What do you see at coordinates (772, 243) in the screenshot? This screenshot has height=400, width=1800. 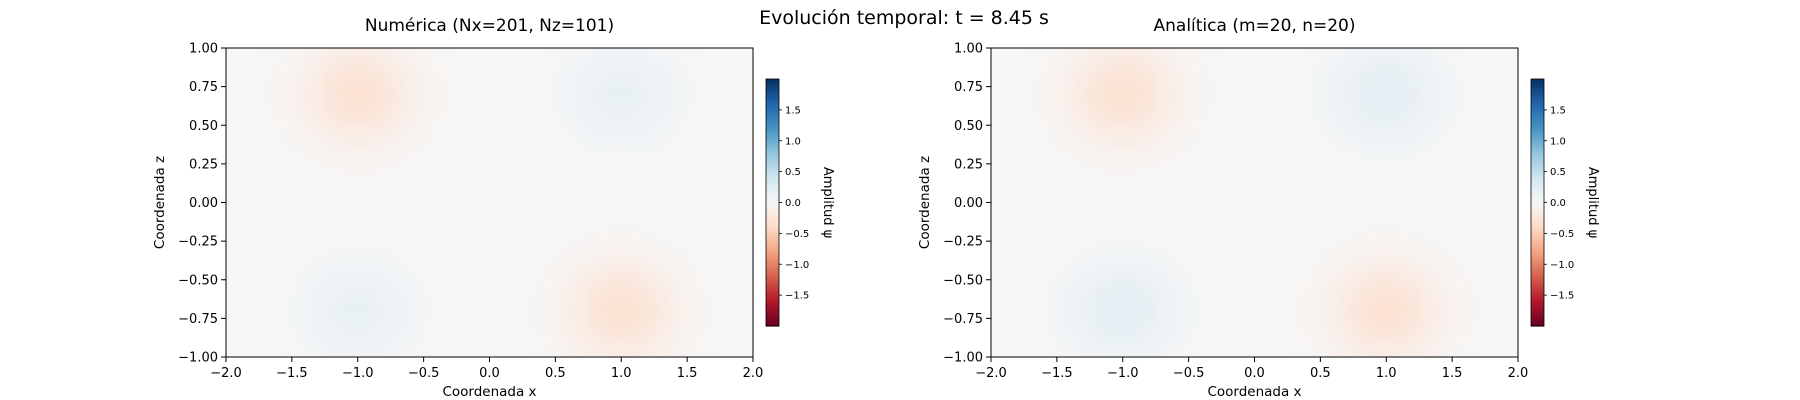 I see `colorbar-segment` at bounding box center [772, 243].